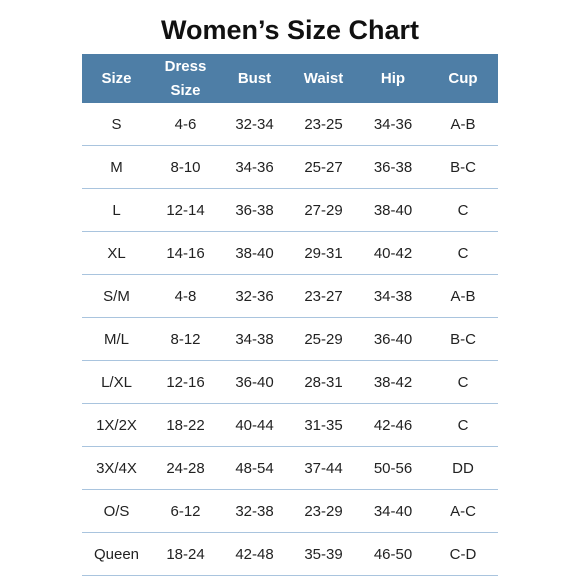 The image size is (580, 580). What do you see at coordinates (254, 124) in the screenshot?
I see `cell-bust: 32-34` at bounding box center [254, 124].